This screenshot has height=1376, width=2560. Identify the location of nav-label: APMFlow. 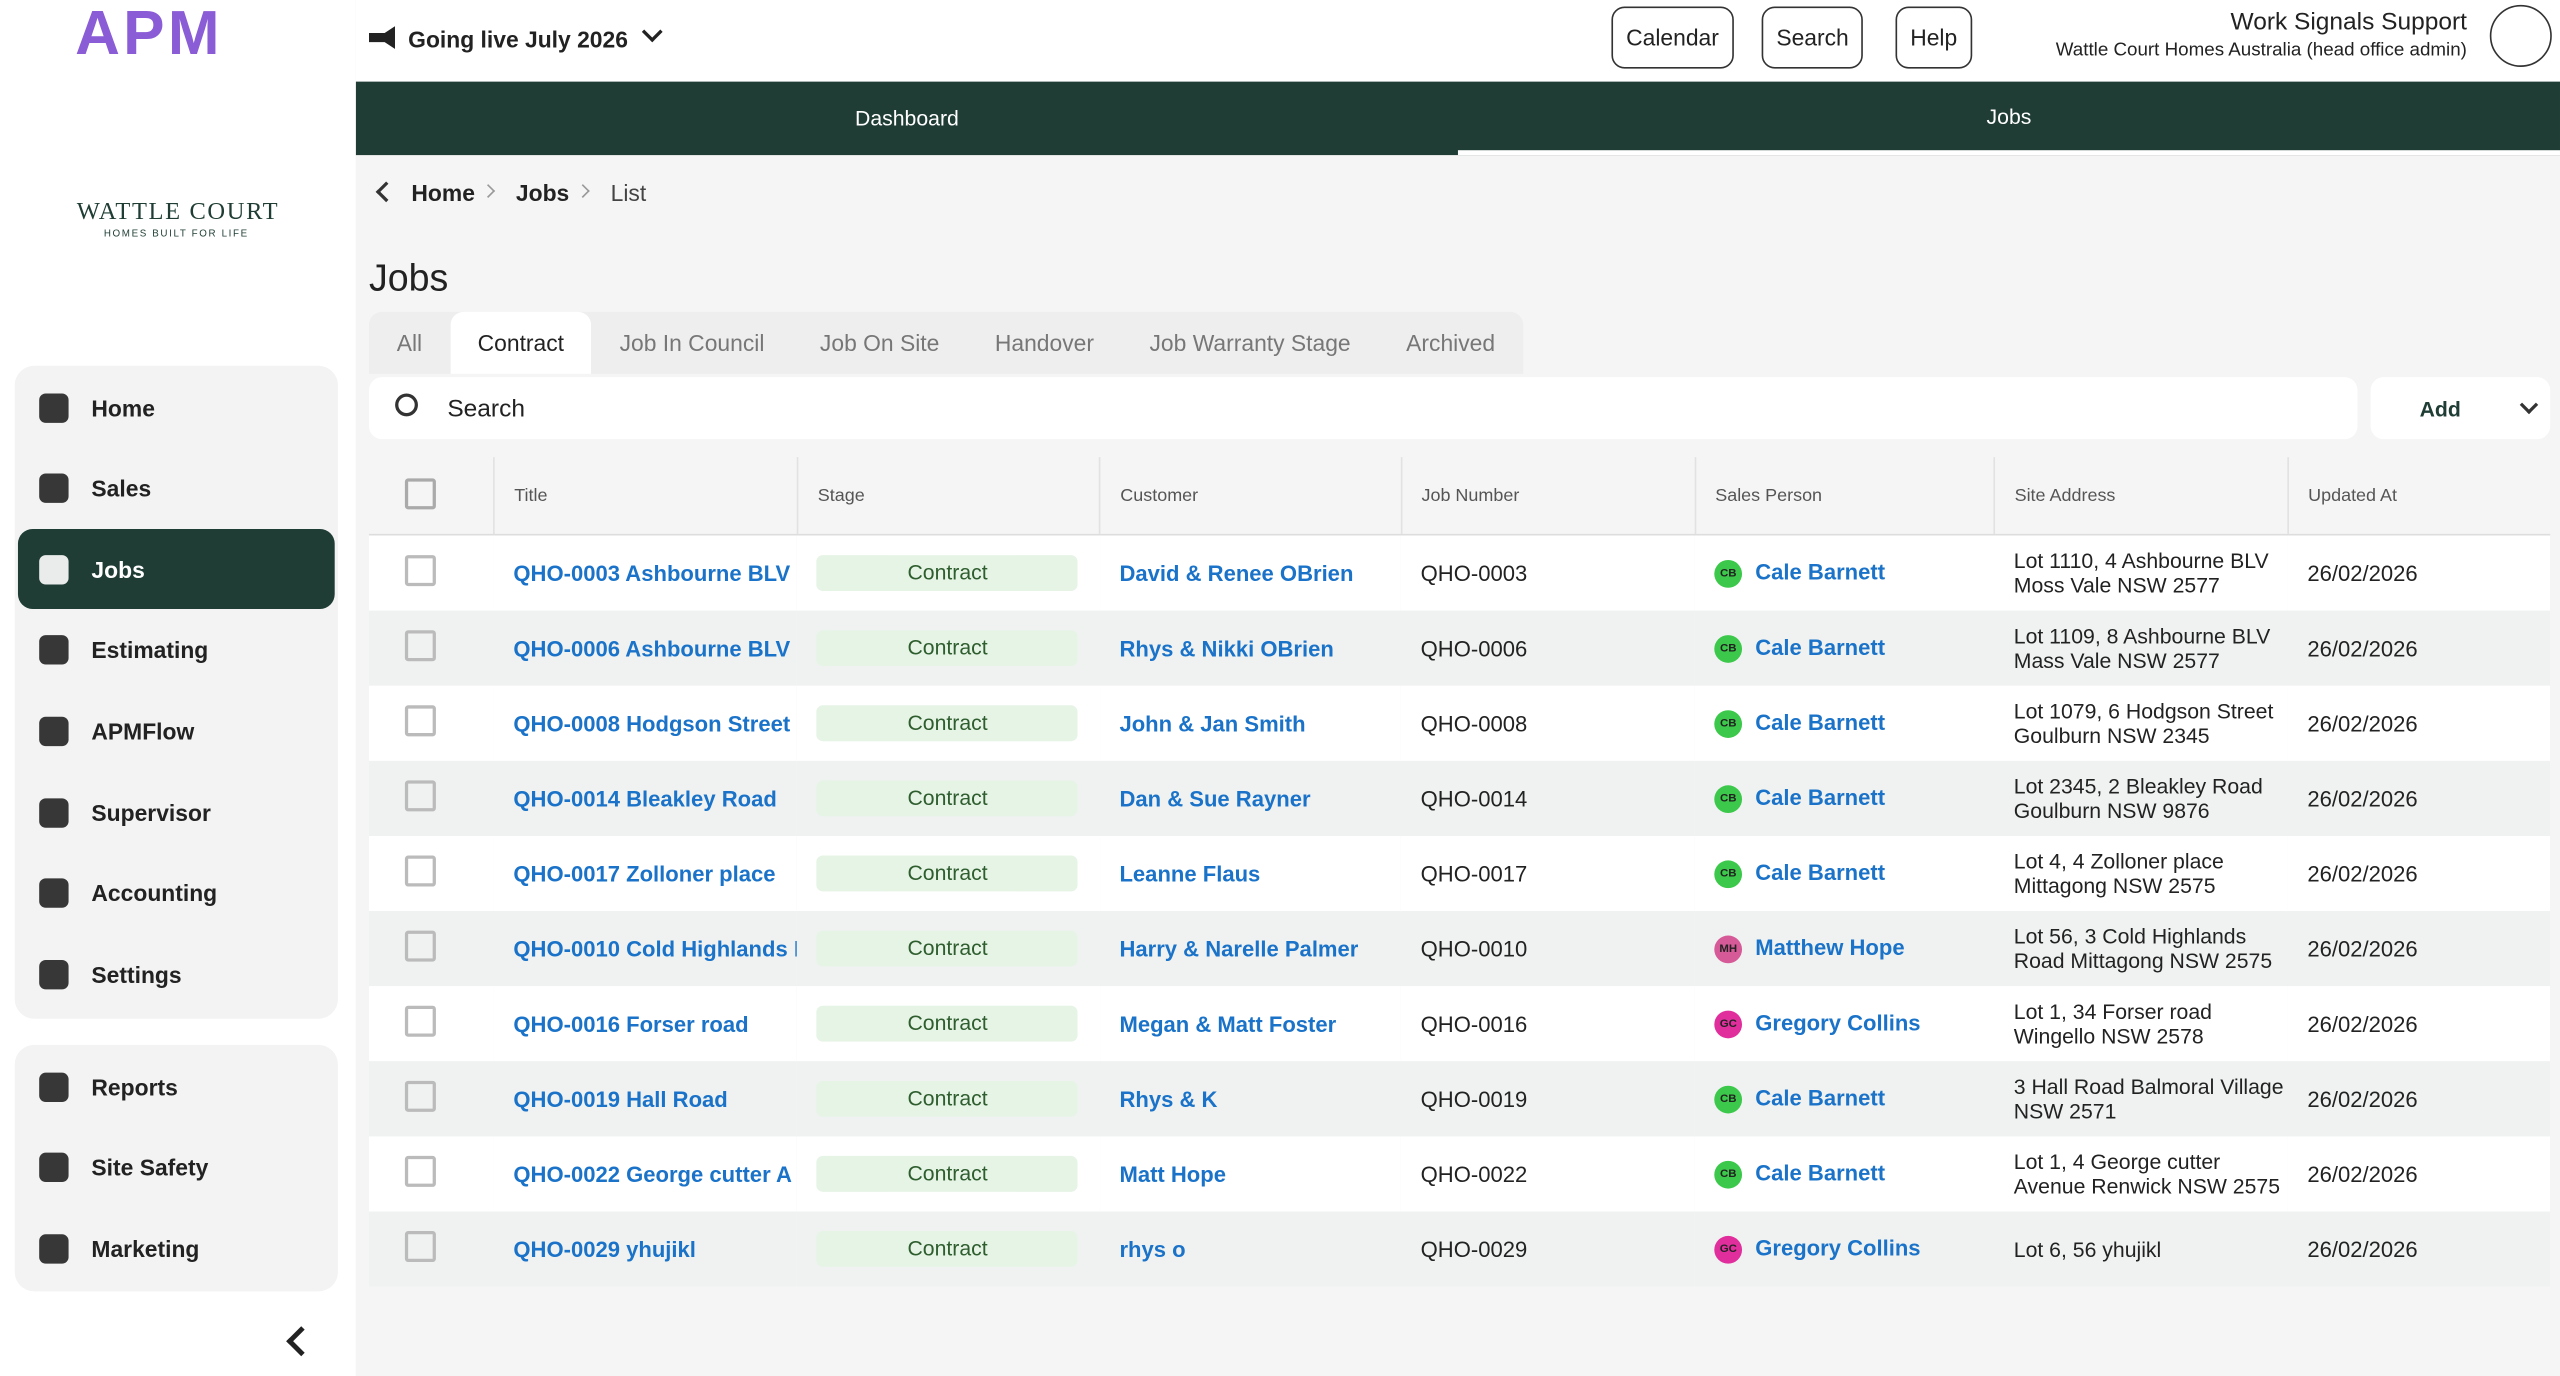
(143, 731).